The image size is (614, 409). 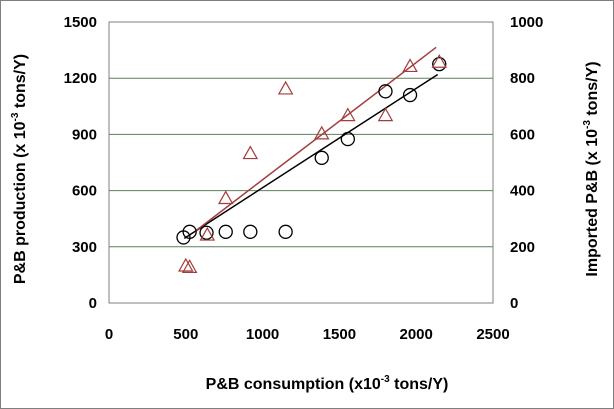 What do you see at coordinates (80, 78) in the screenshot?
I see `y-tick-label: 1200` at bounding box center [80, 78].